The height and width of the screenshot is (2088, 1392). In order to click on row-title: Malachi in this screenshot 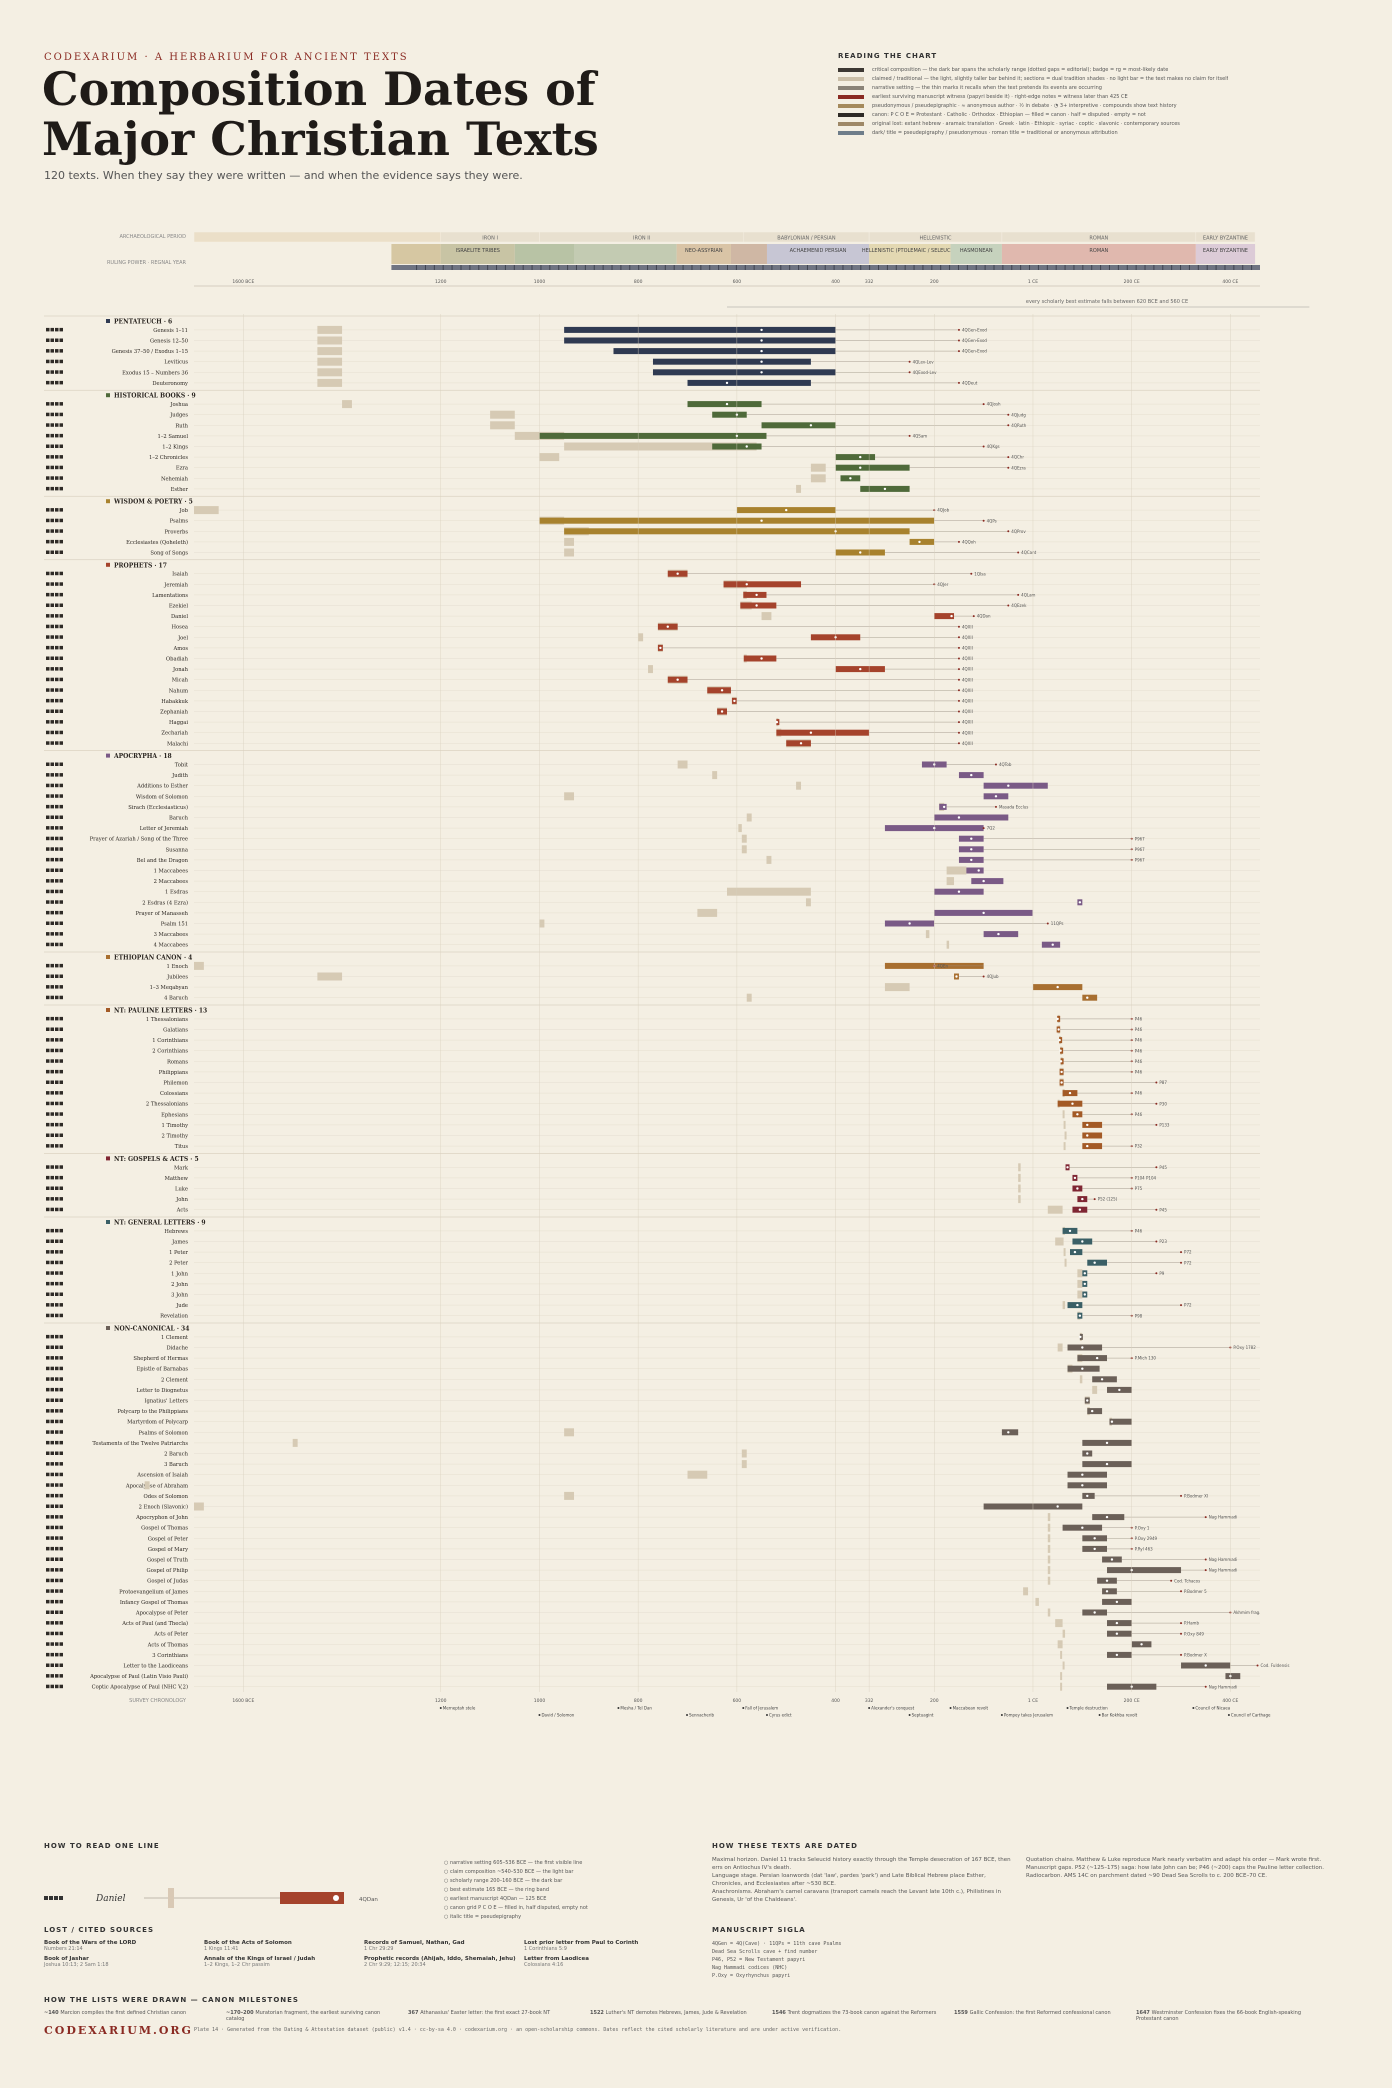, I will do `click(177, 744)`.